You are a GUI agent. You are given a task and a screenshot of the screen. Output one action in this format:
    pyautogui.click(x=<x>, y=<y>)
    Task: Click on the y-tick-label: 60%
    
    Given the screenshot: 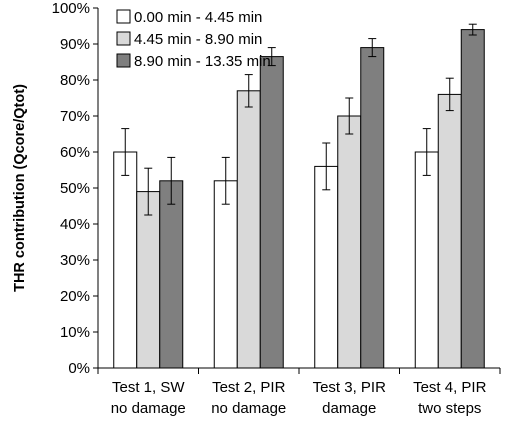 What is the action you would take?
    pyautogui.click(x=75, y=152)
    